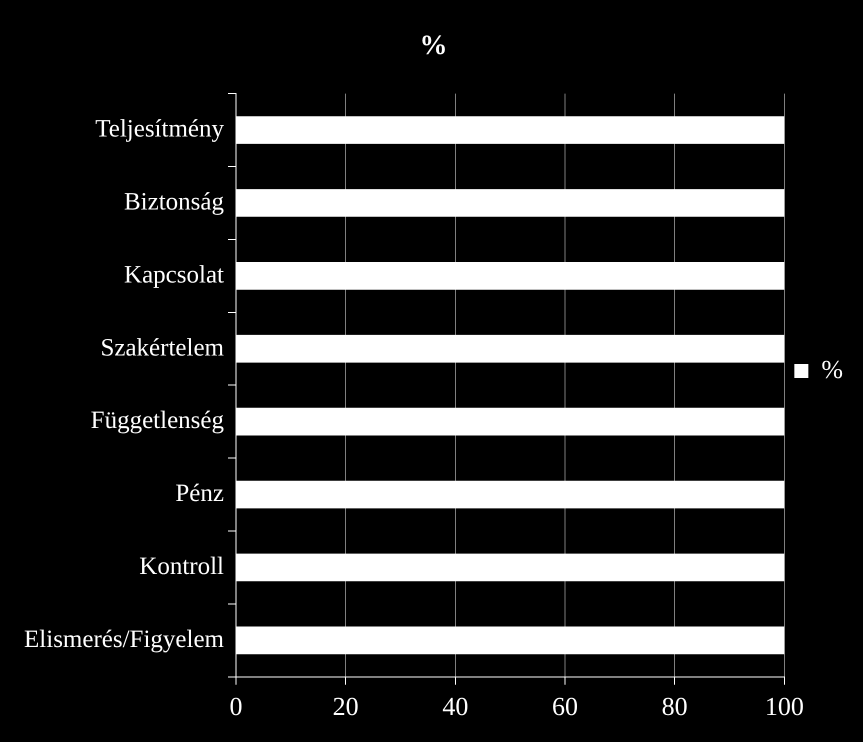 The image size is (863, 742). I want to click on y-tick-label: Biztonság, so click(174, 202).